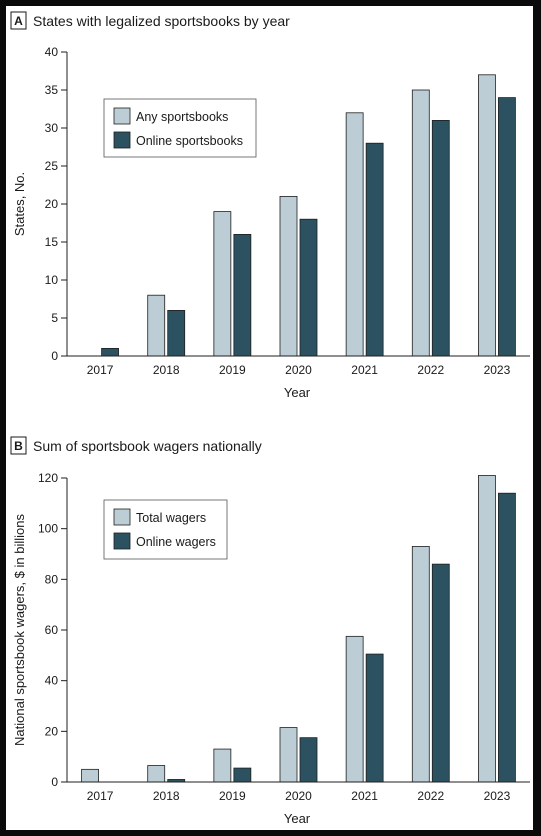 This screenshot has height=836, width=541. I want to click on panel-b-bar-light-2018, so click(156, 774).